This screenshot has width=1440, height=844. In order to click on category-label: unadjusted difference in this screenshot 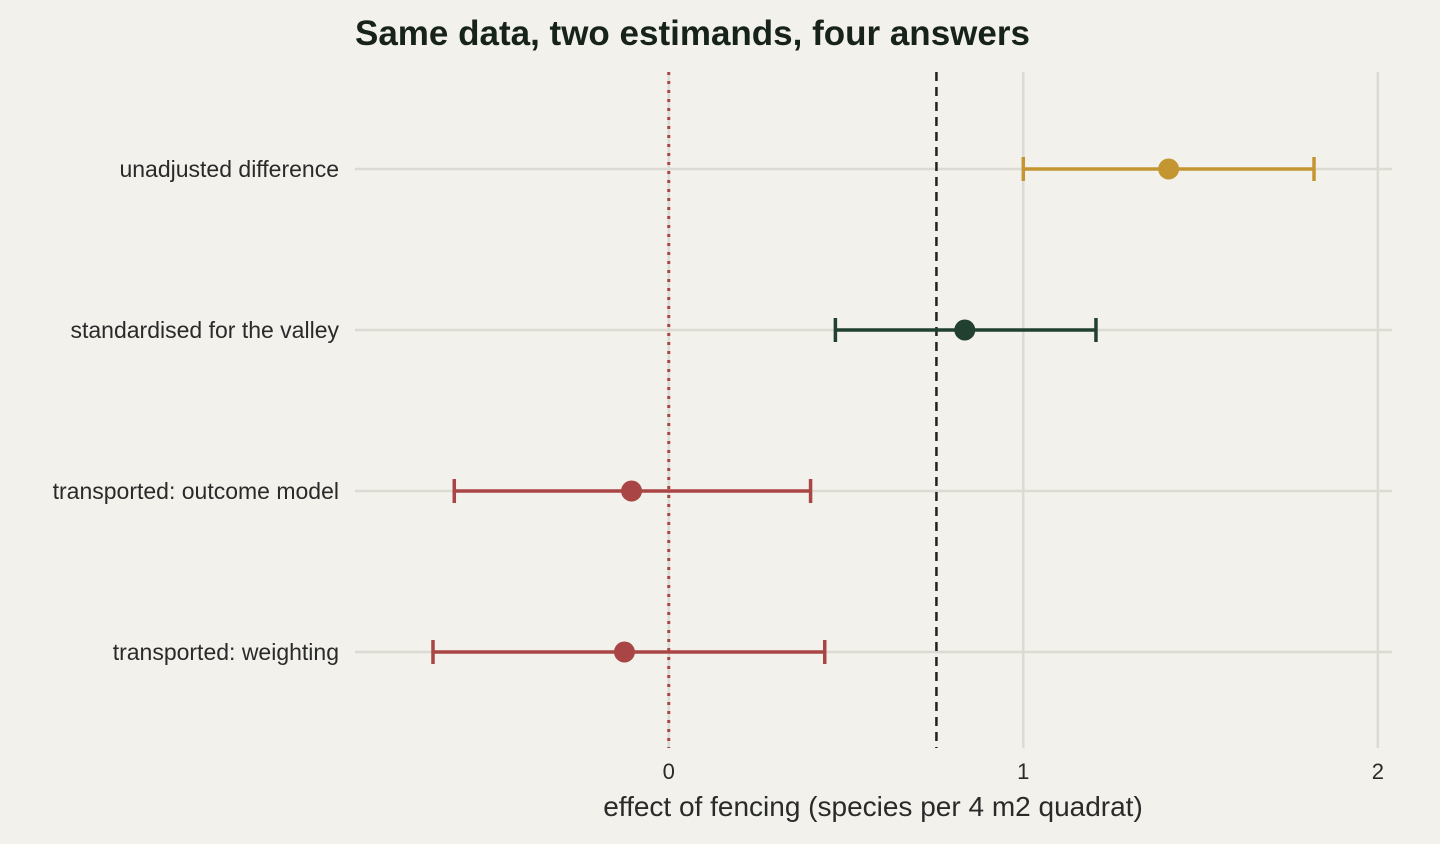, I will do `click(229, 169)`.